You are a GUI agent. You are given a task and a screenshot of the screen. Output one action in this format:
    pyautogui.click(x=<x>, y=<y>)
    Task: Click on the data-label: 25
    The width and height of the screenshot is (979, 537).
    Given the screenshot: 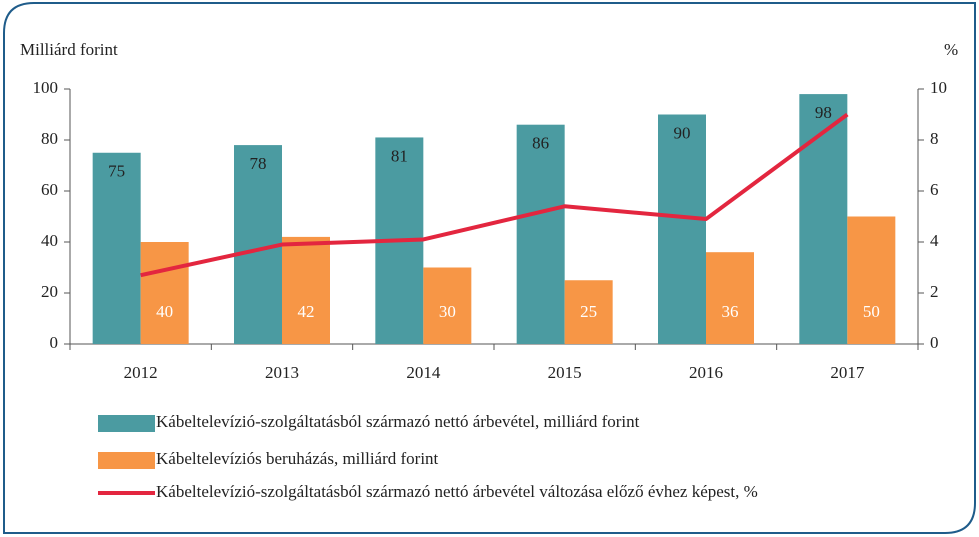 What is the action you would take?
    pyautogui.click(x=588, y=311)
    